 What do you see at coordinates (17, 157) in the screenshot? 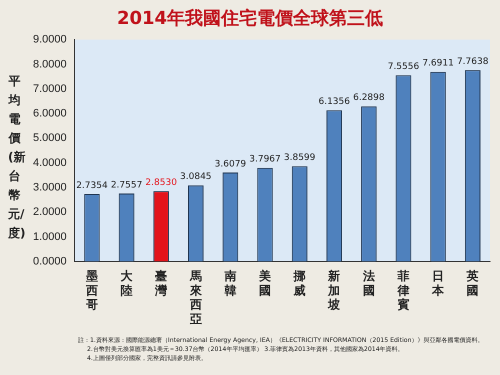
I see `text: 平均電價(新台幣元/度)` at bounding box center [17, 157].